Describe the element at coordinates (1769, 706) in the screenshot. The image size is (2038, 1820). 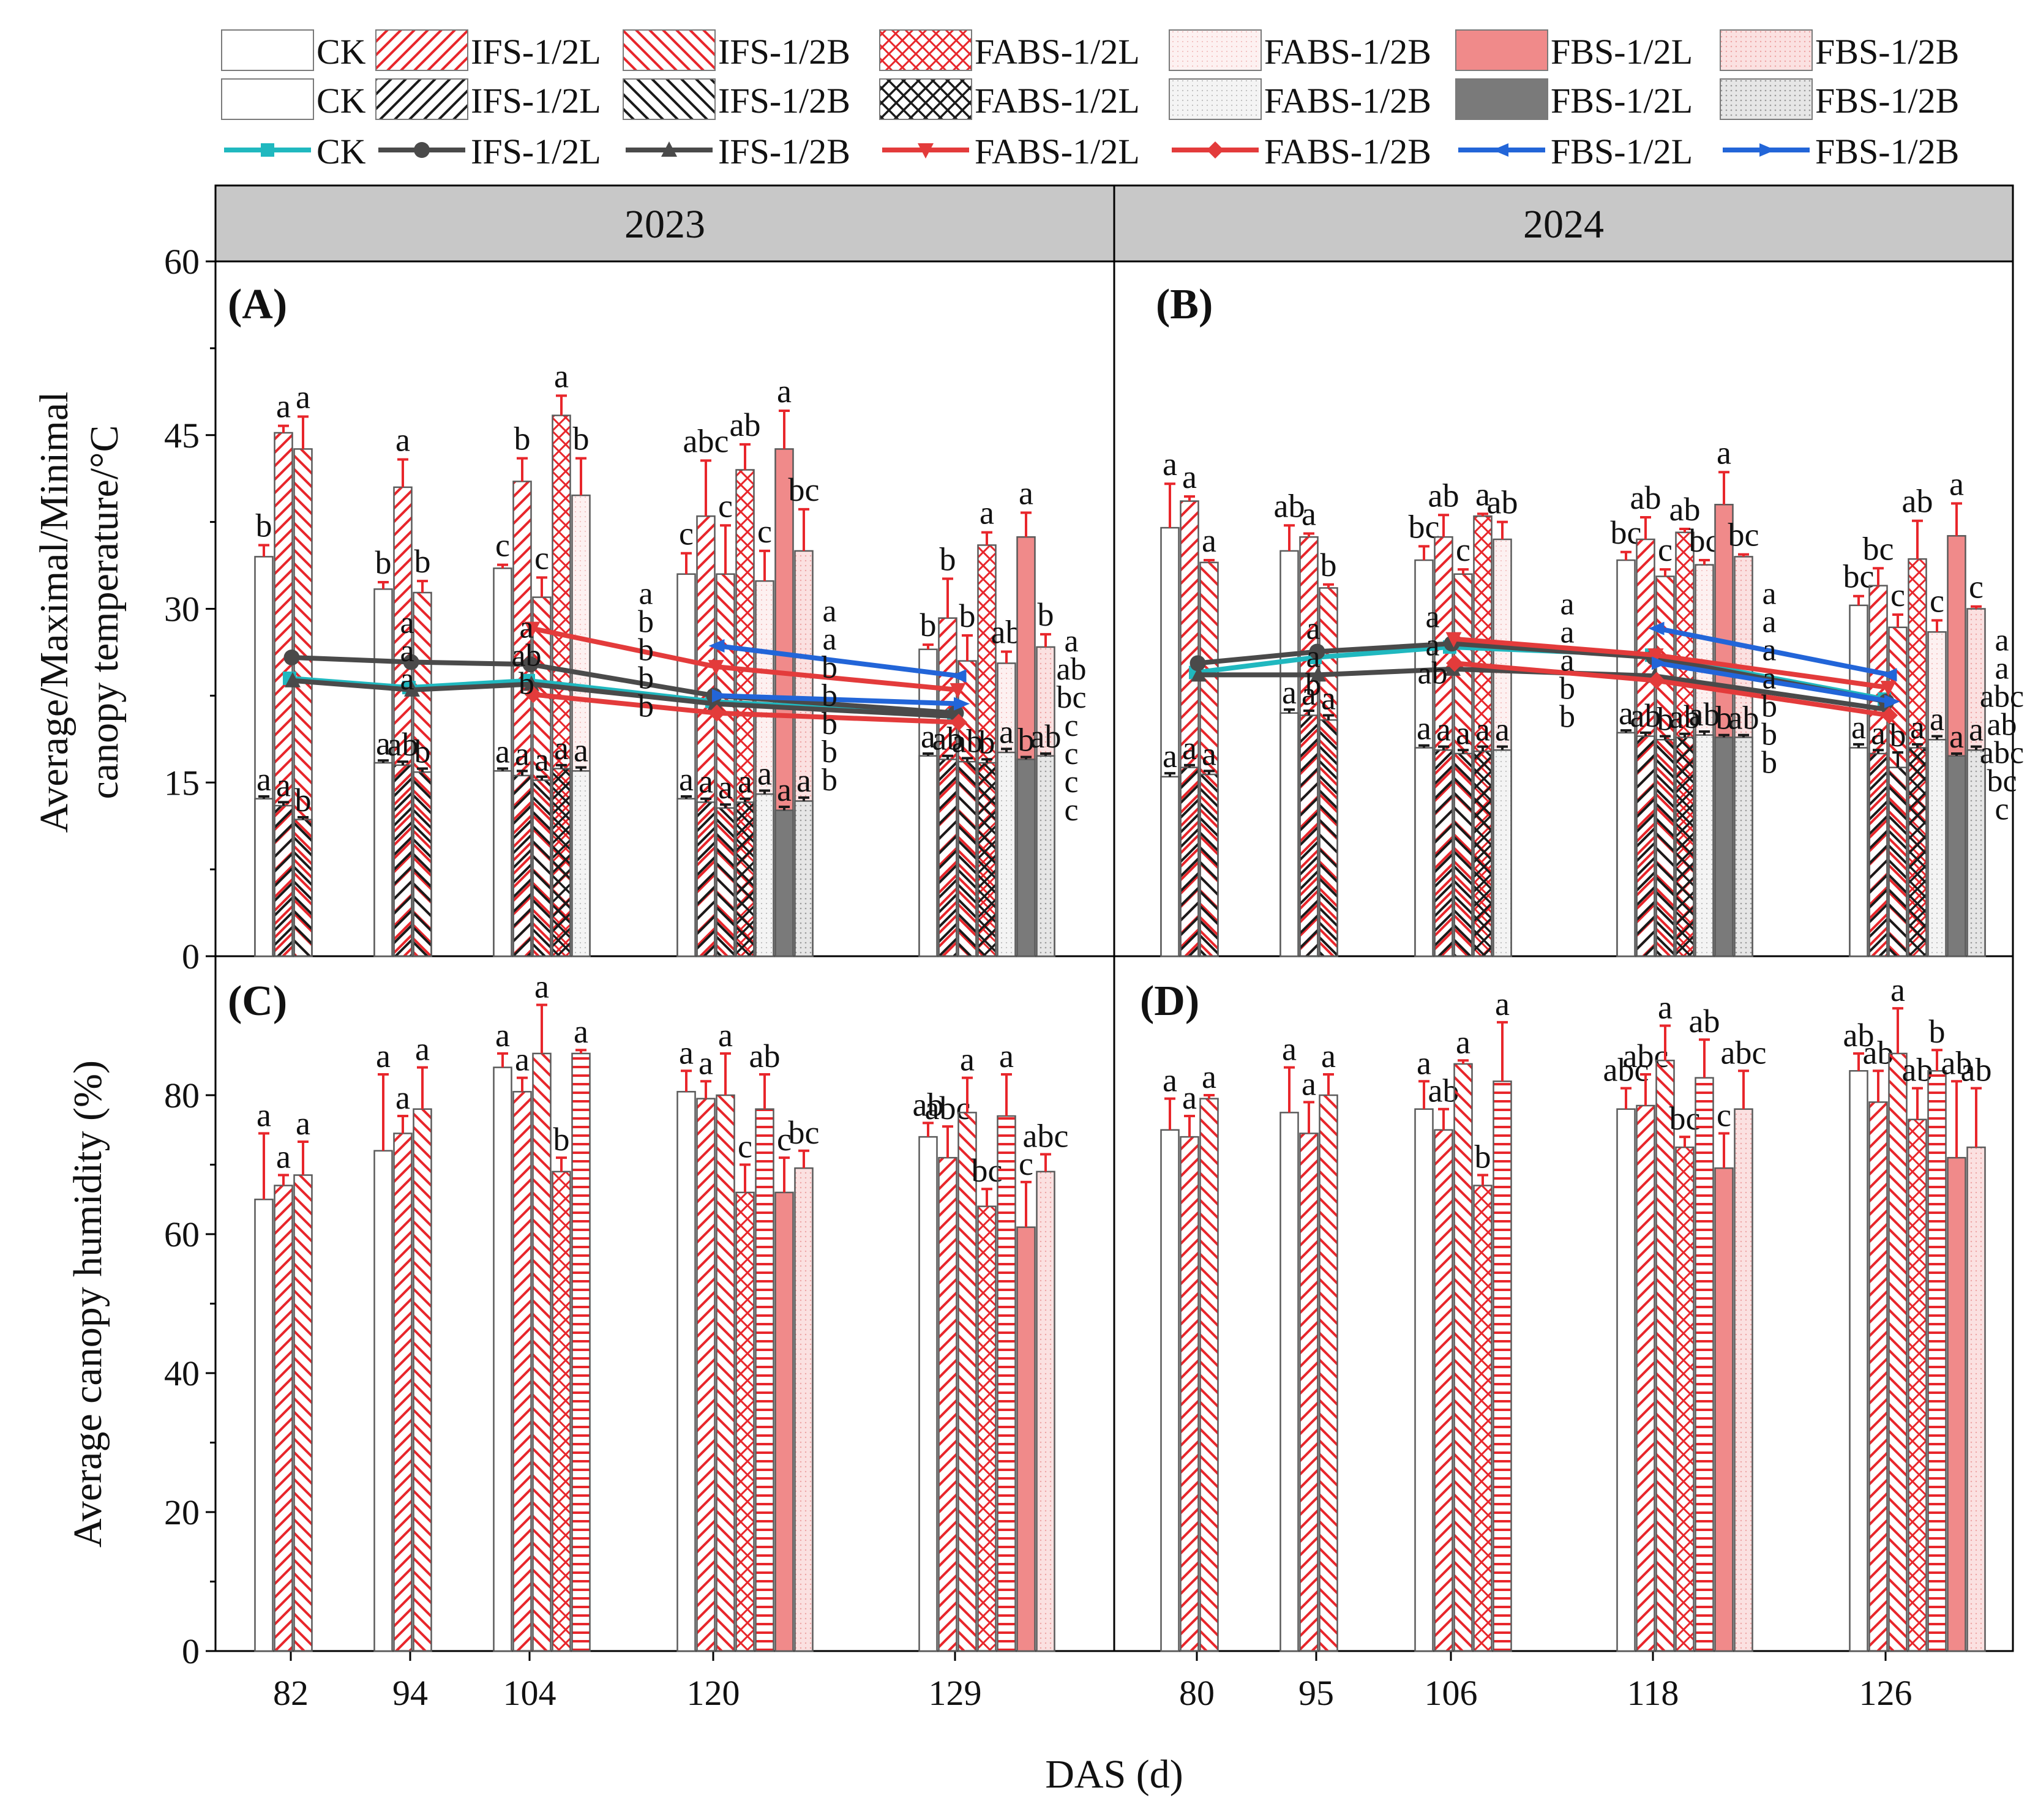
I see `avg-letter-fbs-1-2b: b` at that location.